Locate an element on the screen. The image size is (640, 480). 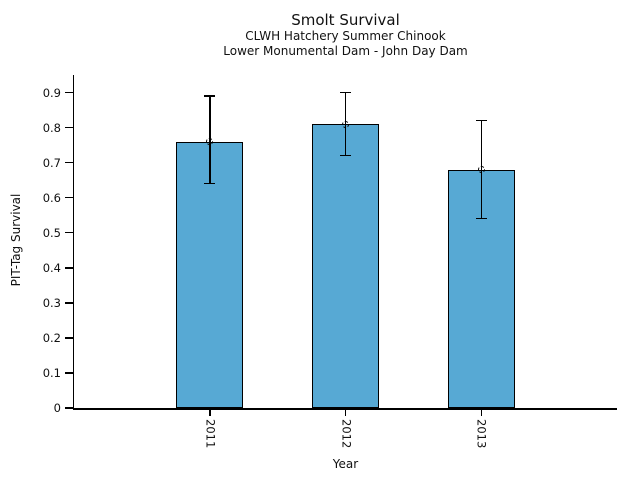
x-axis-line is located at coordinates (344, 409).